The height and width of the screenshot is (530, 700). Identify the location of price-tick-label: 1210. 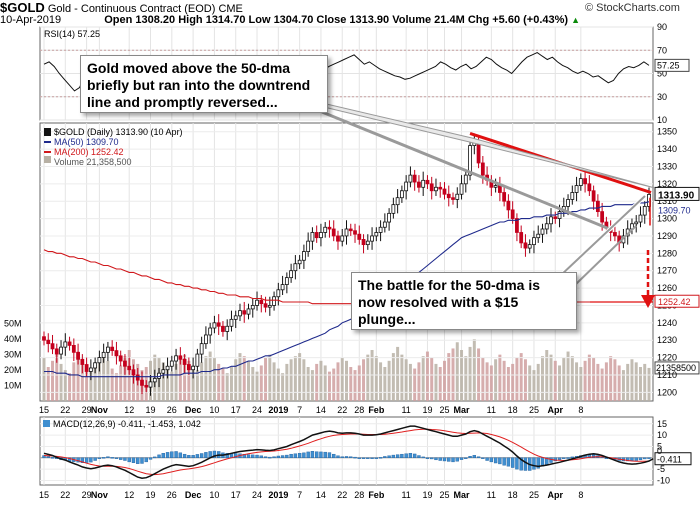
(667, 375).